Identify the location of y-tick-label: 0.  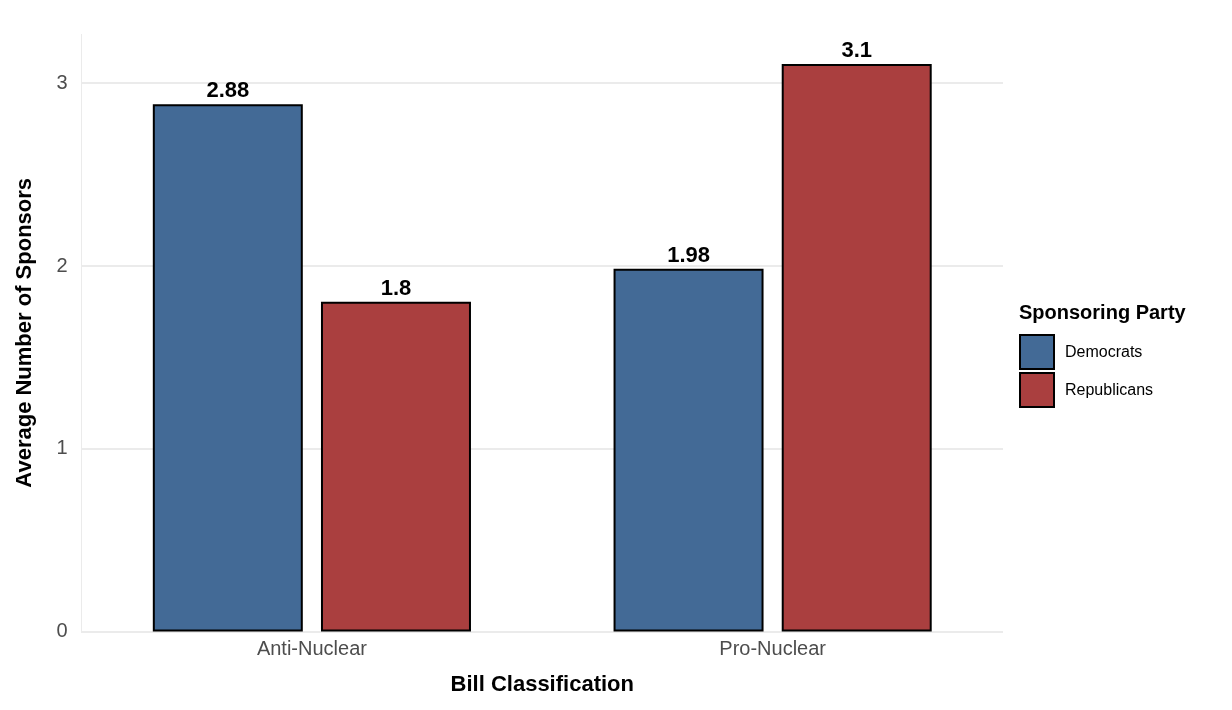
(62, 630).